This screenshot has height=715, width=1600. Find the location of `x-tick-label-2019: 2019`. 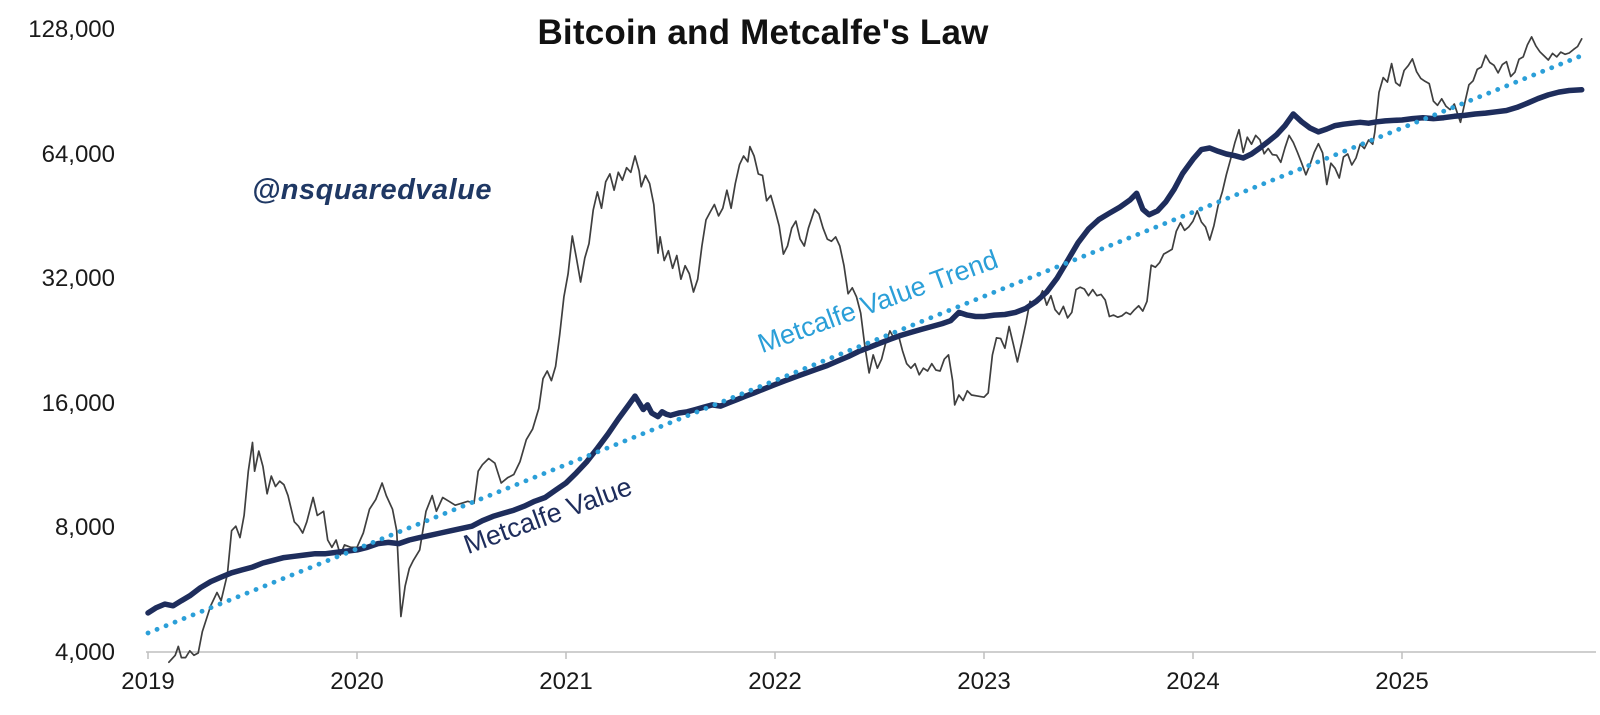

x-tick-label-2019: 2019 is located at coordinates (148, 681).